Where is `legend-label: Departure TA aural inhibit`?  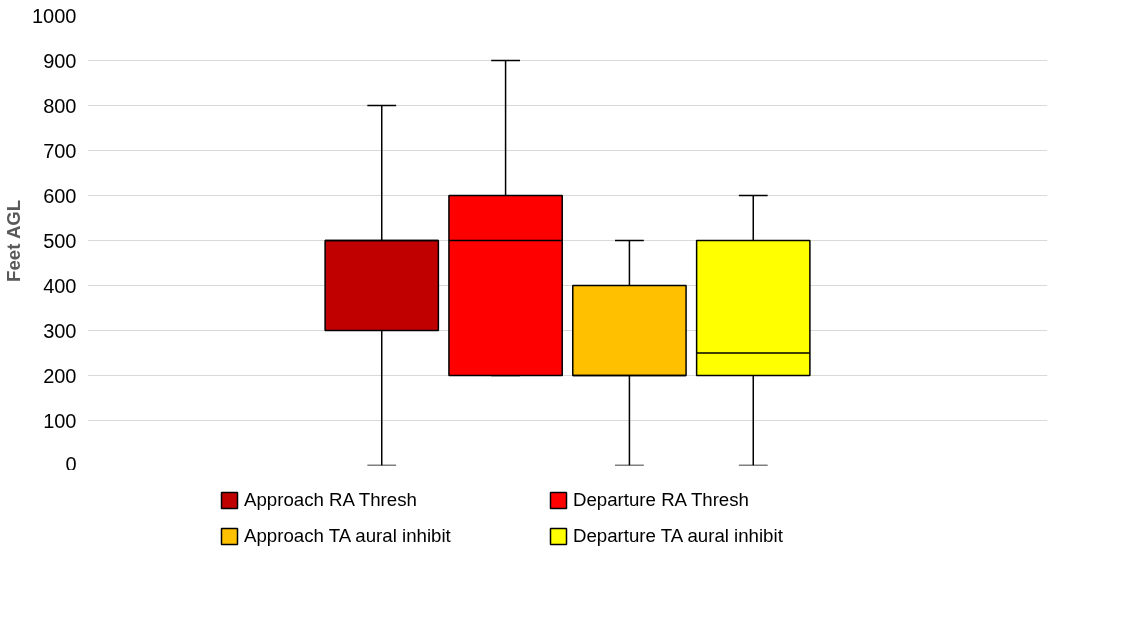
legend-label: Departure TA aural inhibit is located at coordinates (678, 535).